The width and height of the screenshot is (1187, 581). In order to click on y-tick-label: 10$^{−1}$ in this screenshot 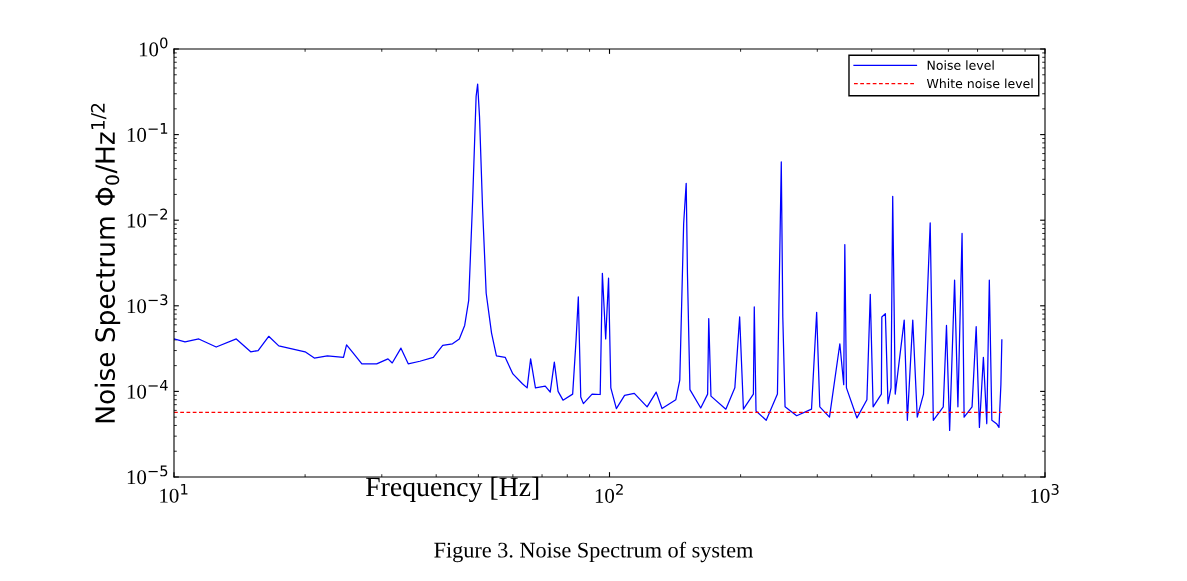, I will do `click(147, 132)`.